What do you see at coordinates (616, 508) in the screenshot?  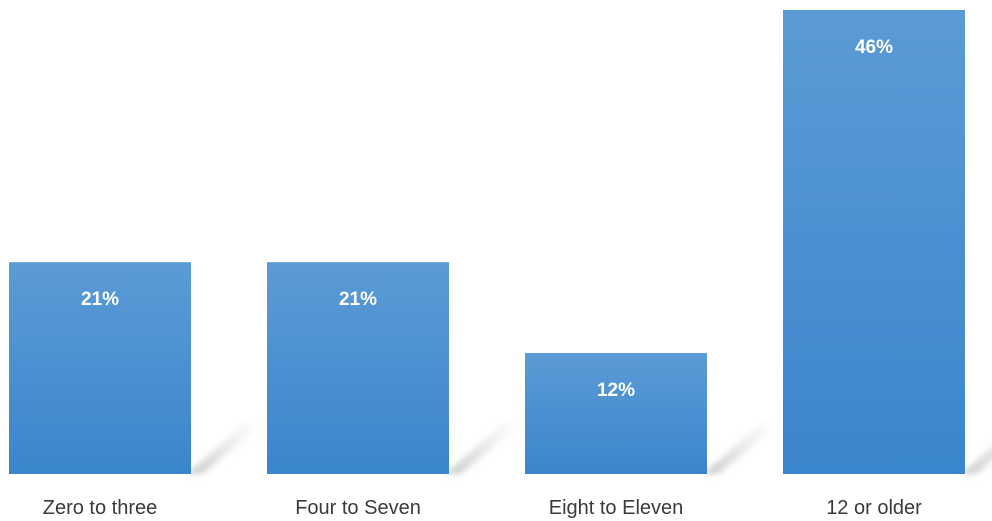 I see `category-label: Eight to Eleven` at bounding box center [616, 508].